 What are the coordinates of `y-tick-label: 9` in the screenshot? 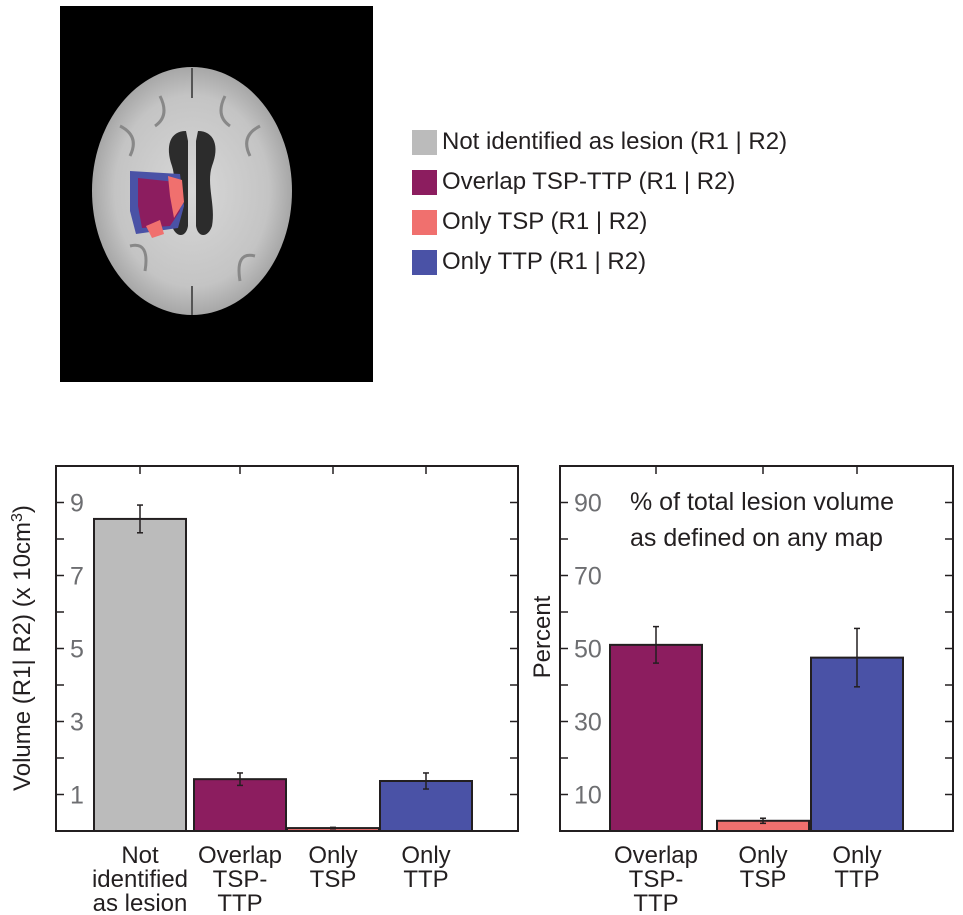 It's located at (77, 504).